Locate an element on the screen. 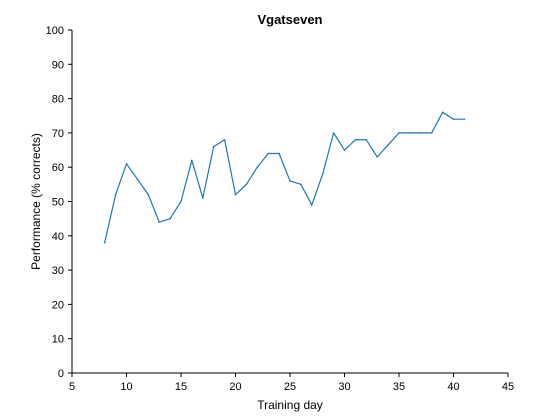 This screenshot has height=420, width=560. x-tick-label: 10 is located at coordinates (126, 387).